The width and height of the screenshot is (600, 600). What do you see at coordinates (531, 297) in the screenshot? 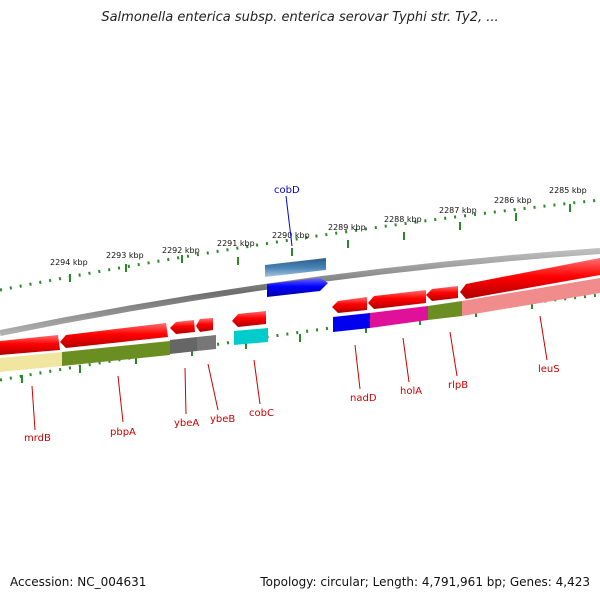
I see `cog-leuS` at bounding box center [531, 297].